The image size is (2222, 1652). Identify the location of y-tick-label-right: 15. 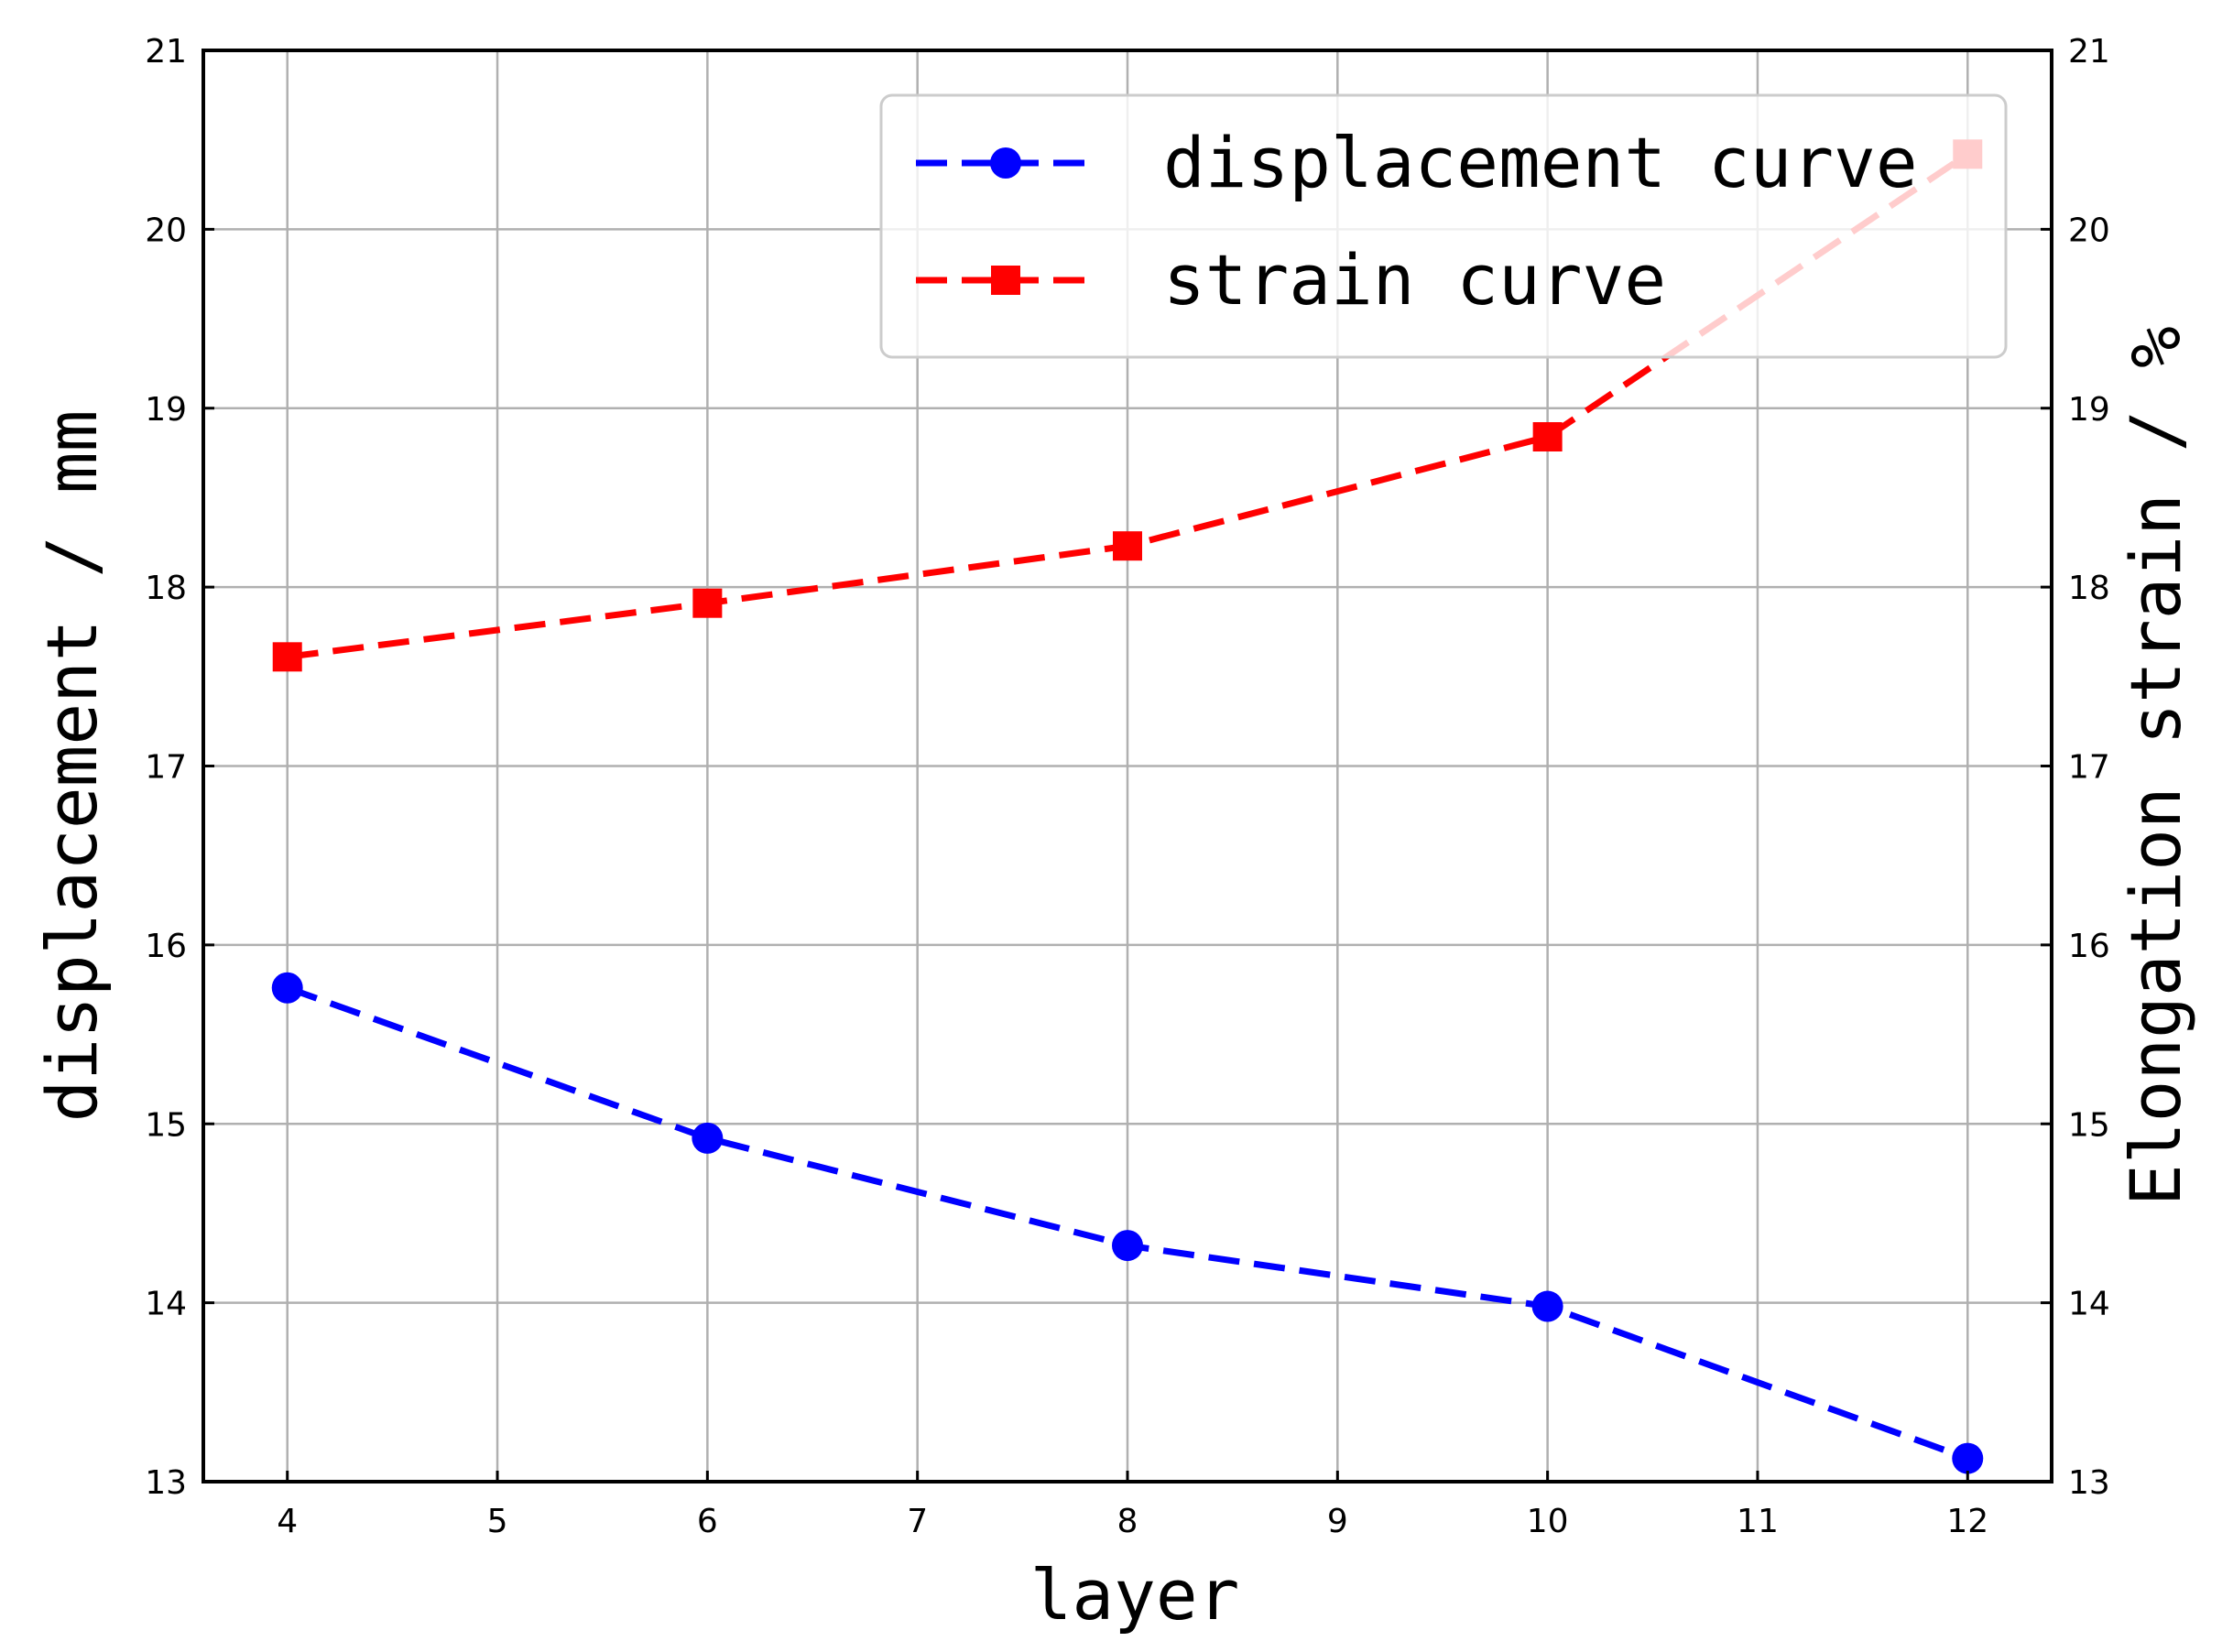
(2089, 1125).